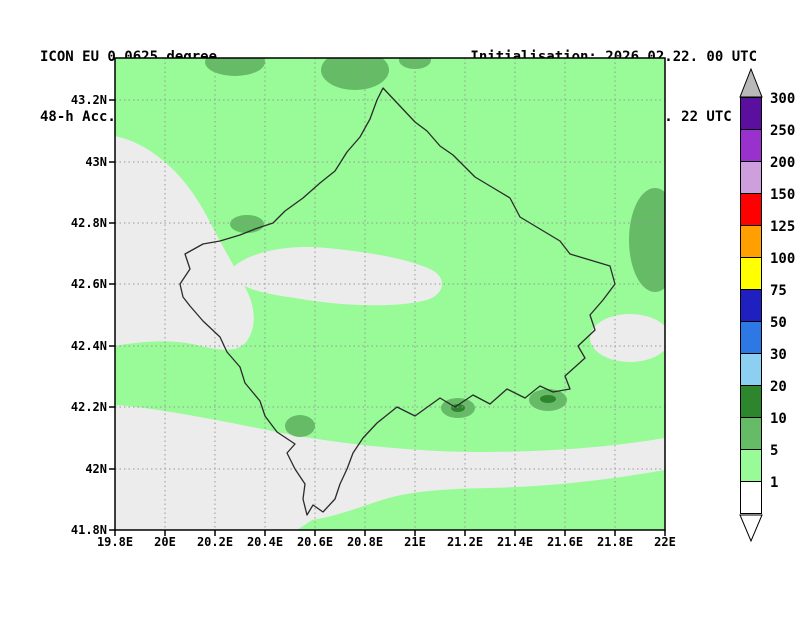  I want to click on lat-tick-label: 42.2N, so click(88, 407).